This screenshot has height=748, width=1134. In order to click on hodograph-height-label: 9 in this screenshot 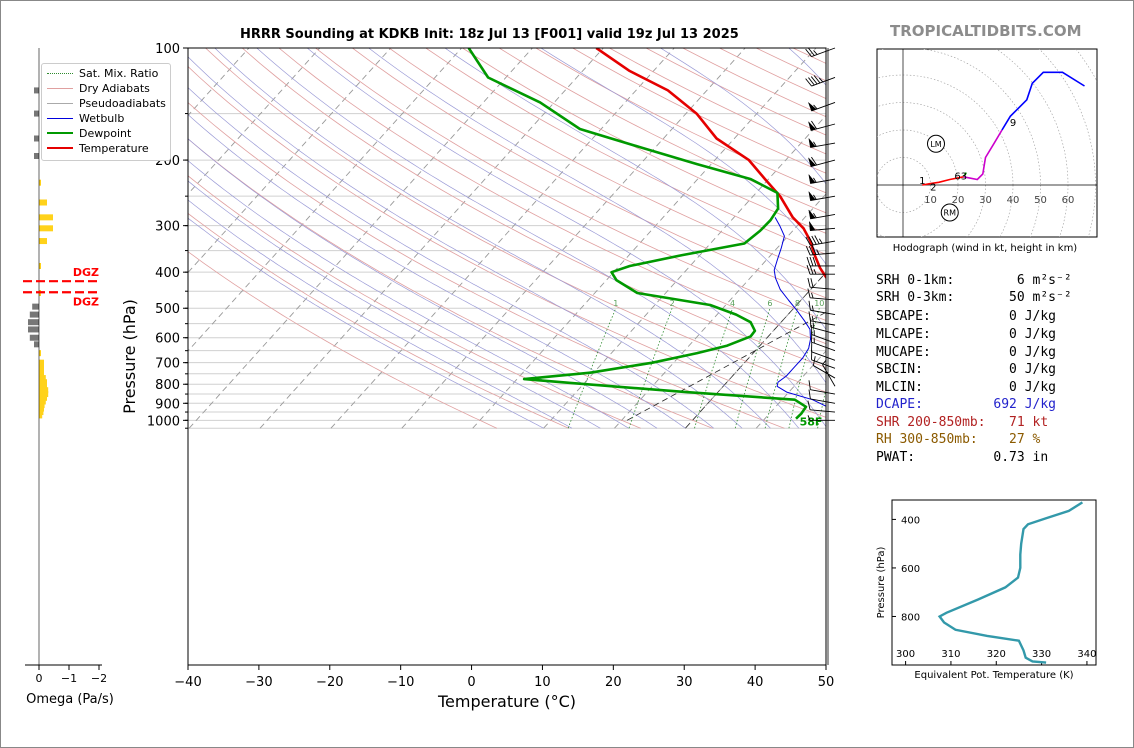, I will do `click(1013, 123)`.